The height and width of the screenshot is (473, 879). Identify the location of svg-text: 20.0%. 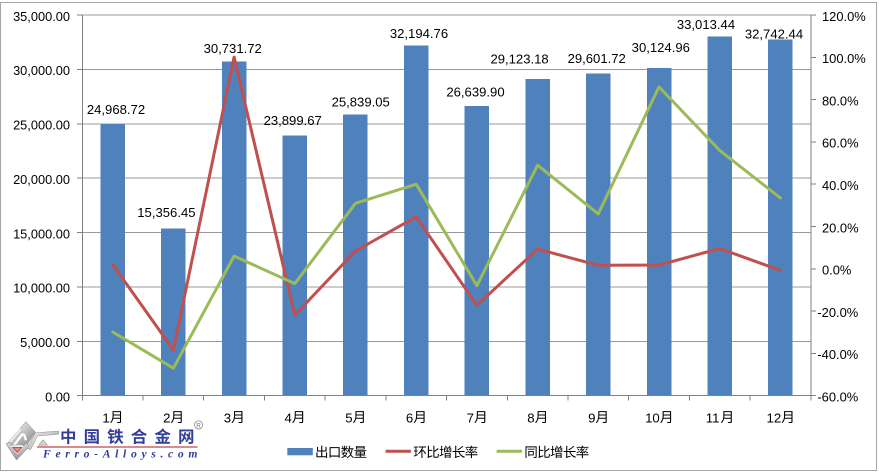
(840, 227).